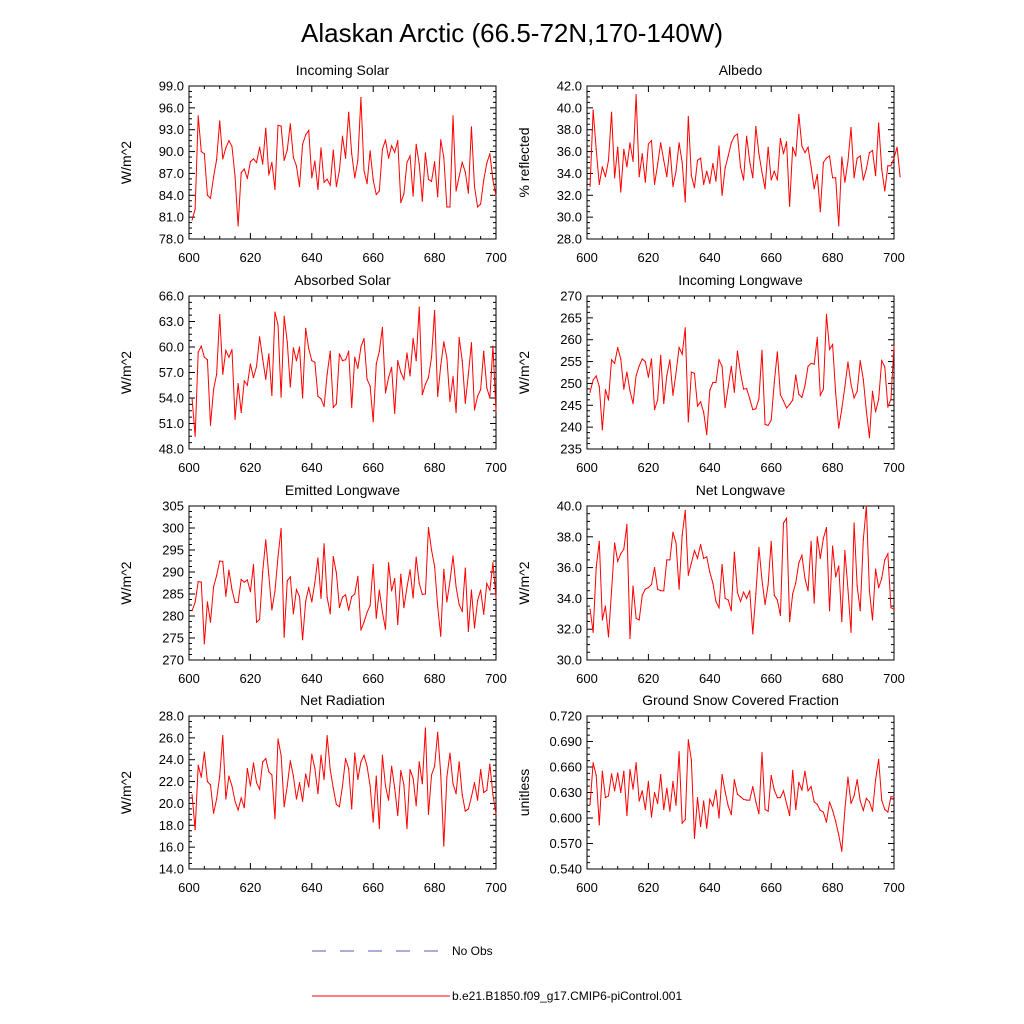 The width and height of the screenshot is (1024, 1024). Describe the element at coordinates (833, 467) in the screenshot. I see `chart-4-xtick-label: 680` at that location.